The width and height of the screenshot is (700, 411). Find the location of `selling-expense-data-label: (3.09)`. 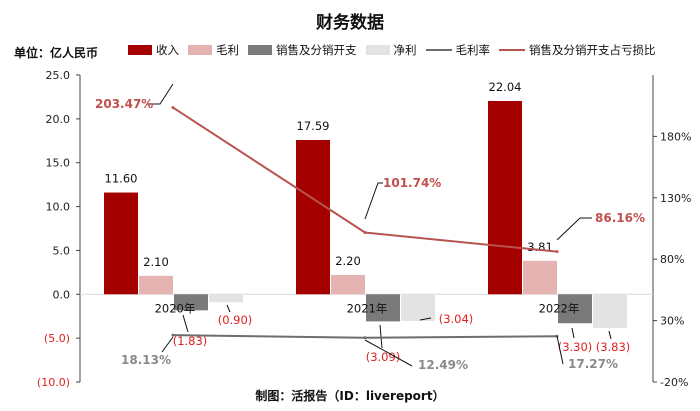

selling-expense-data-label: (3.09) is located at coordinates (383, 357).